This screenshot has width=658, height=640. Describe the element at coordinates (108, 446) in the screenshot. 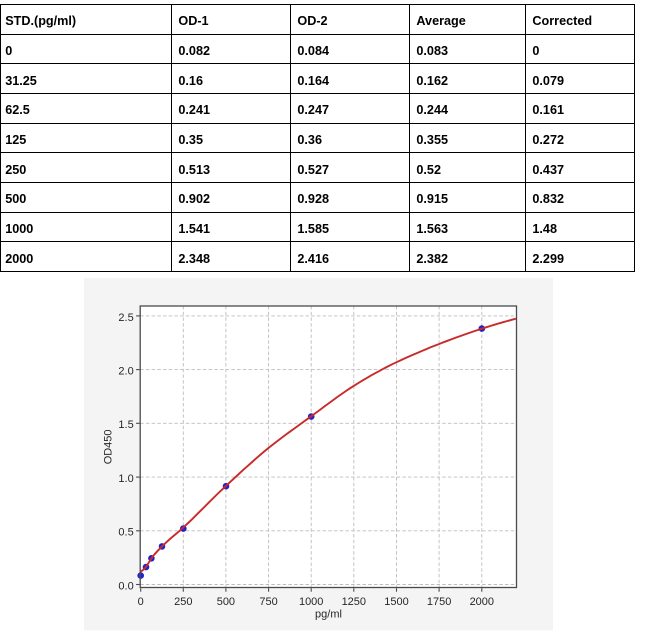

I see `svg-text: OD450` at that location.